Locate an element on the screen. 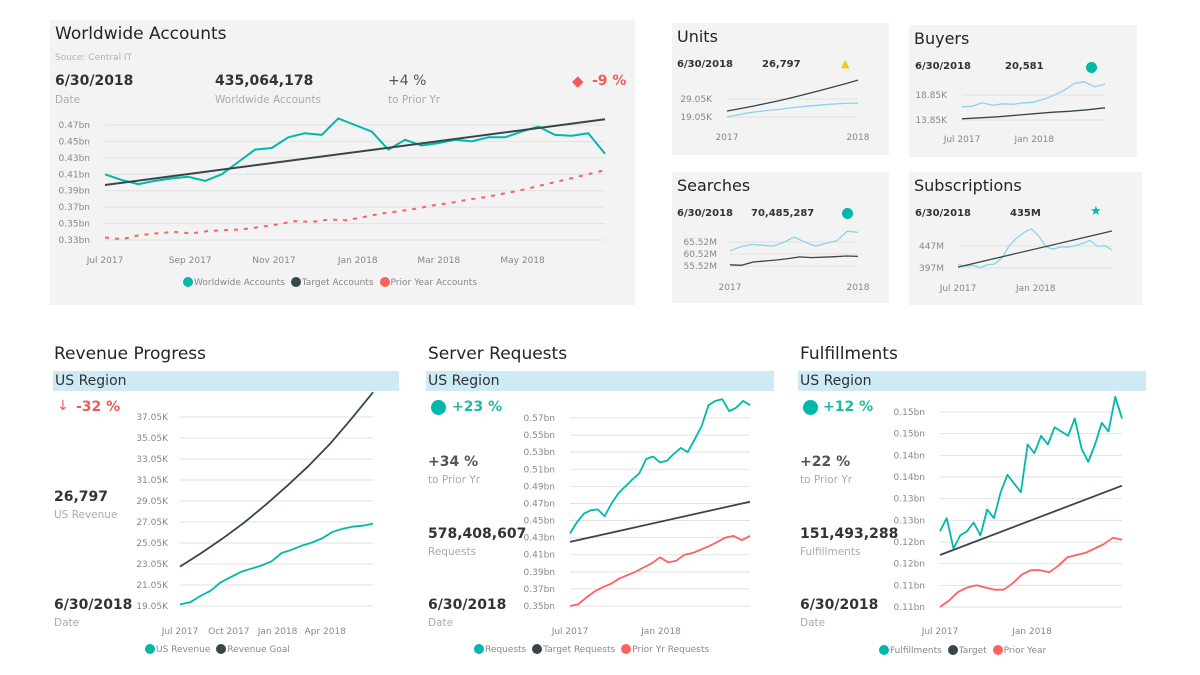 This screenshot has width=1200, height=675. kpi-date-label: Date is located at coordinates (813, 623).